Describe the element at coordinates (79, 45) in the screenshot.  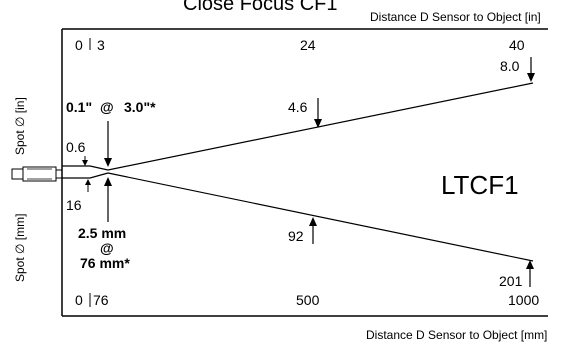
I see `top-tick-label: 0` at that location.